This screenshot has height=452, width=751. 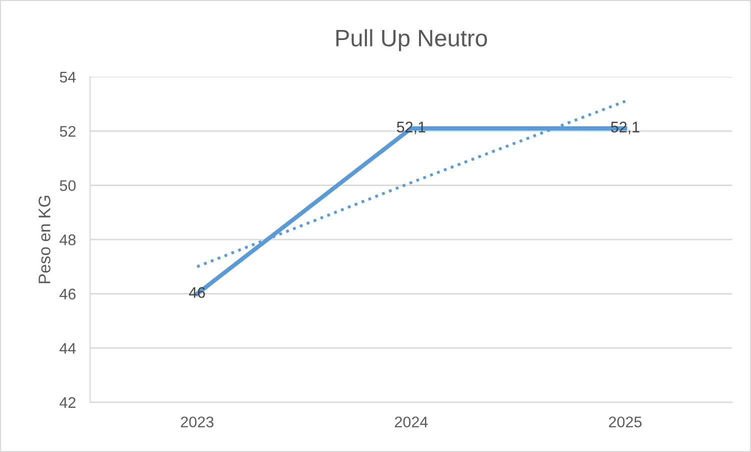 I want to click on y-tick-label: 48, so click(x=68, y=240).